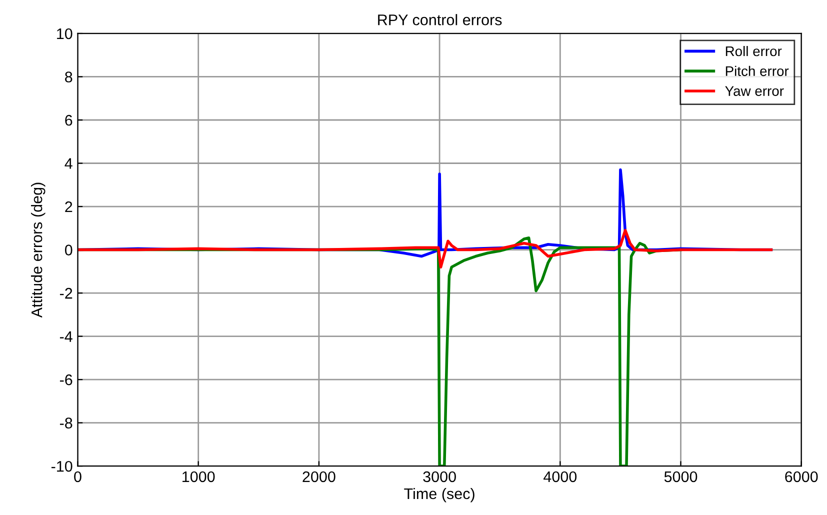  Describe the element at coordinates (439, 476) in the screenshot. I see `x-tick-label: 3000` at that location.